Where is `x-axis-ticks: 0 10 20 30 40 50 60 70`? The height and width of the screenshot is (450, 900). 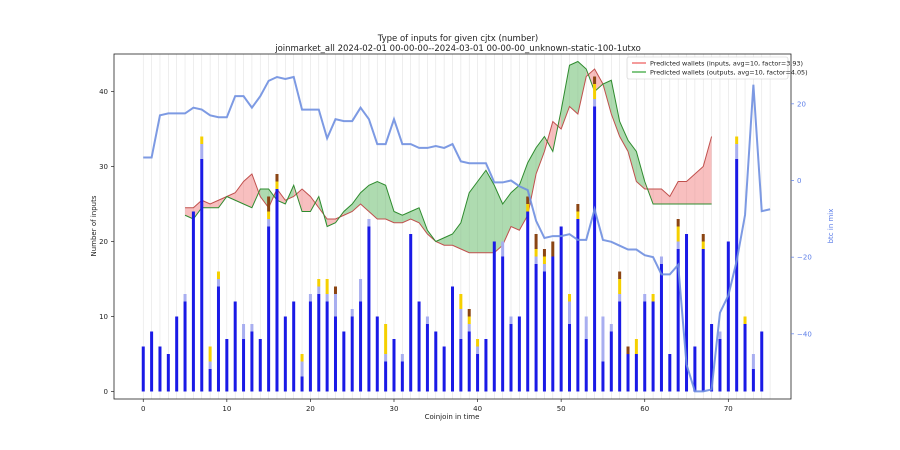 x-axis-ticks: 0 10 20 30 40 50 60 70 is located at coordinates (437, 406).